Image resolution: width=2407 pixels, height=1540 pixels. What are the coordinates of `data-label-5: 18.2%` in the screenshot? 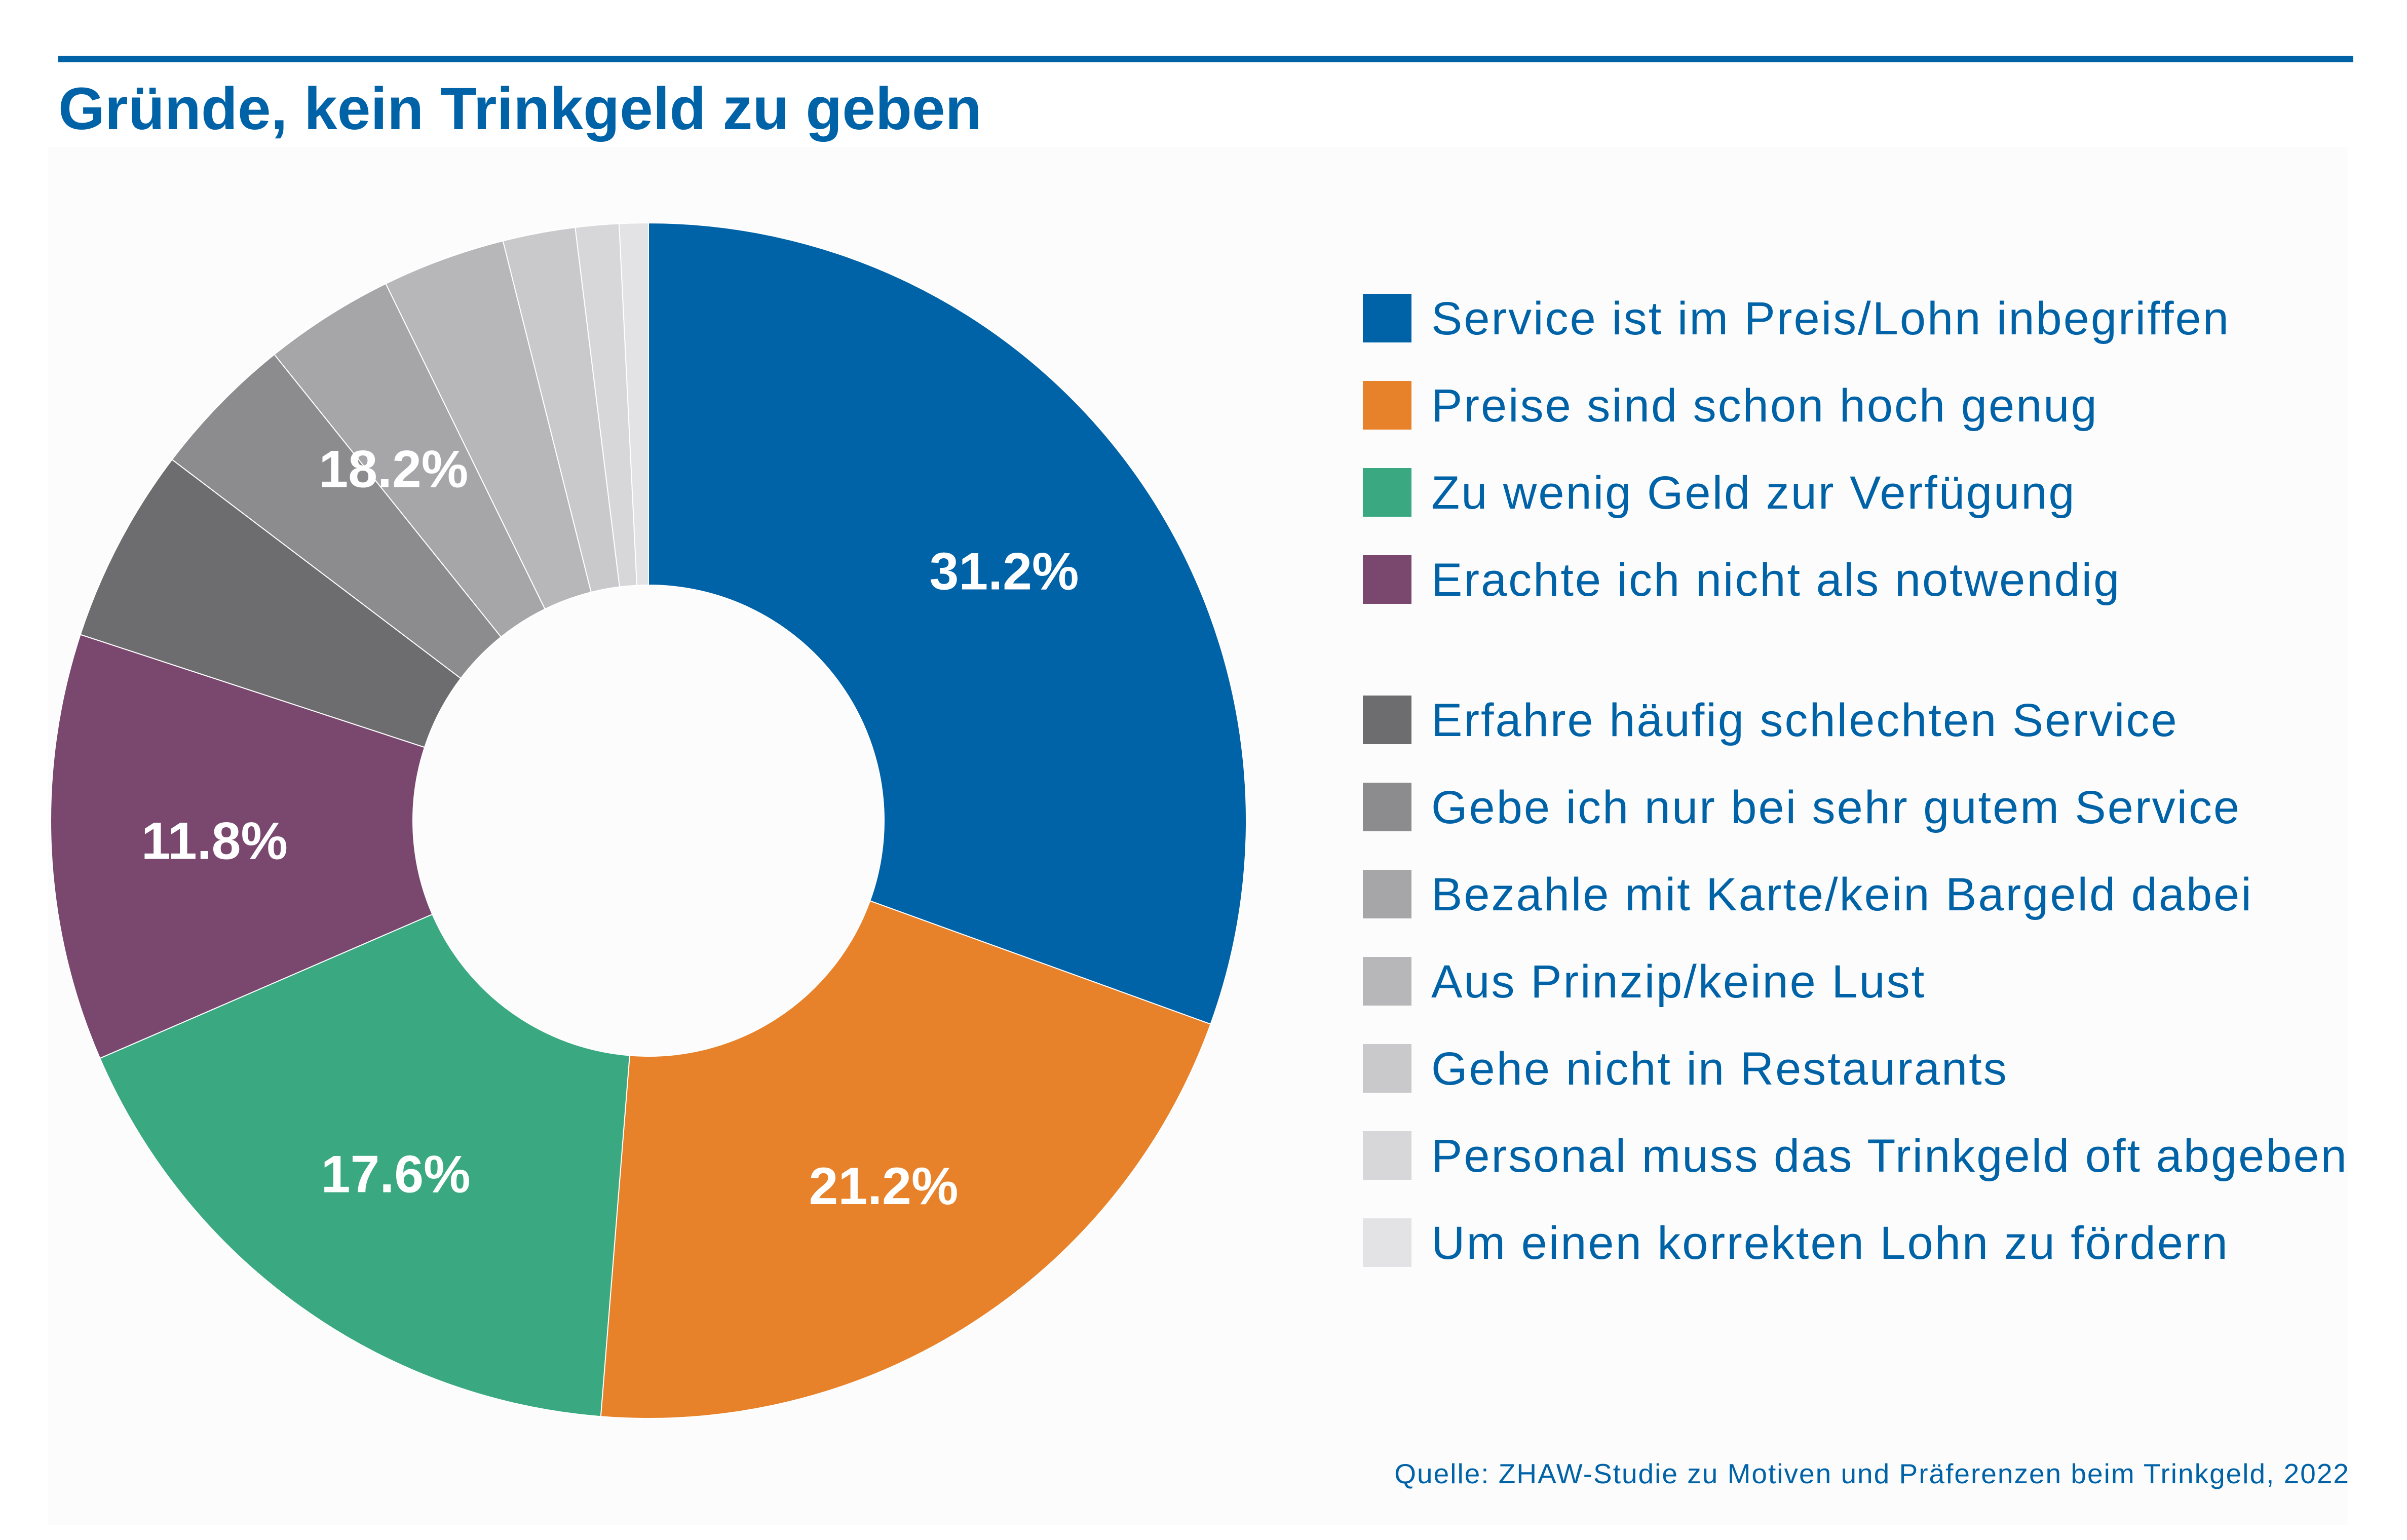 It's located at (393, 469).